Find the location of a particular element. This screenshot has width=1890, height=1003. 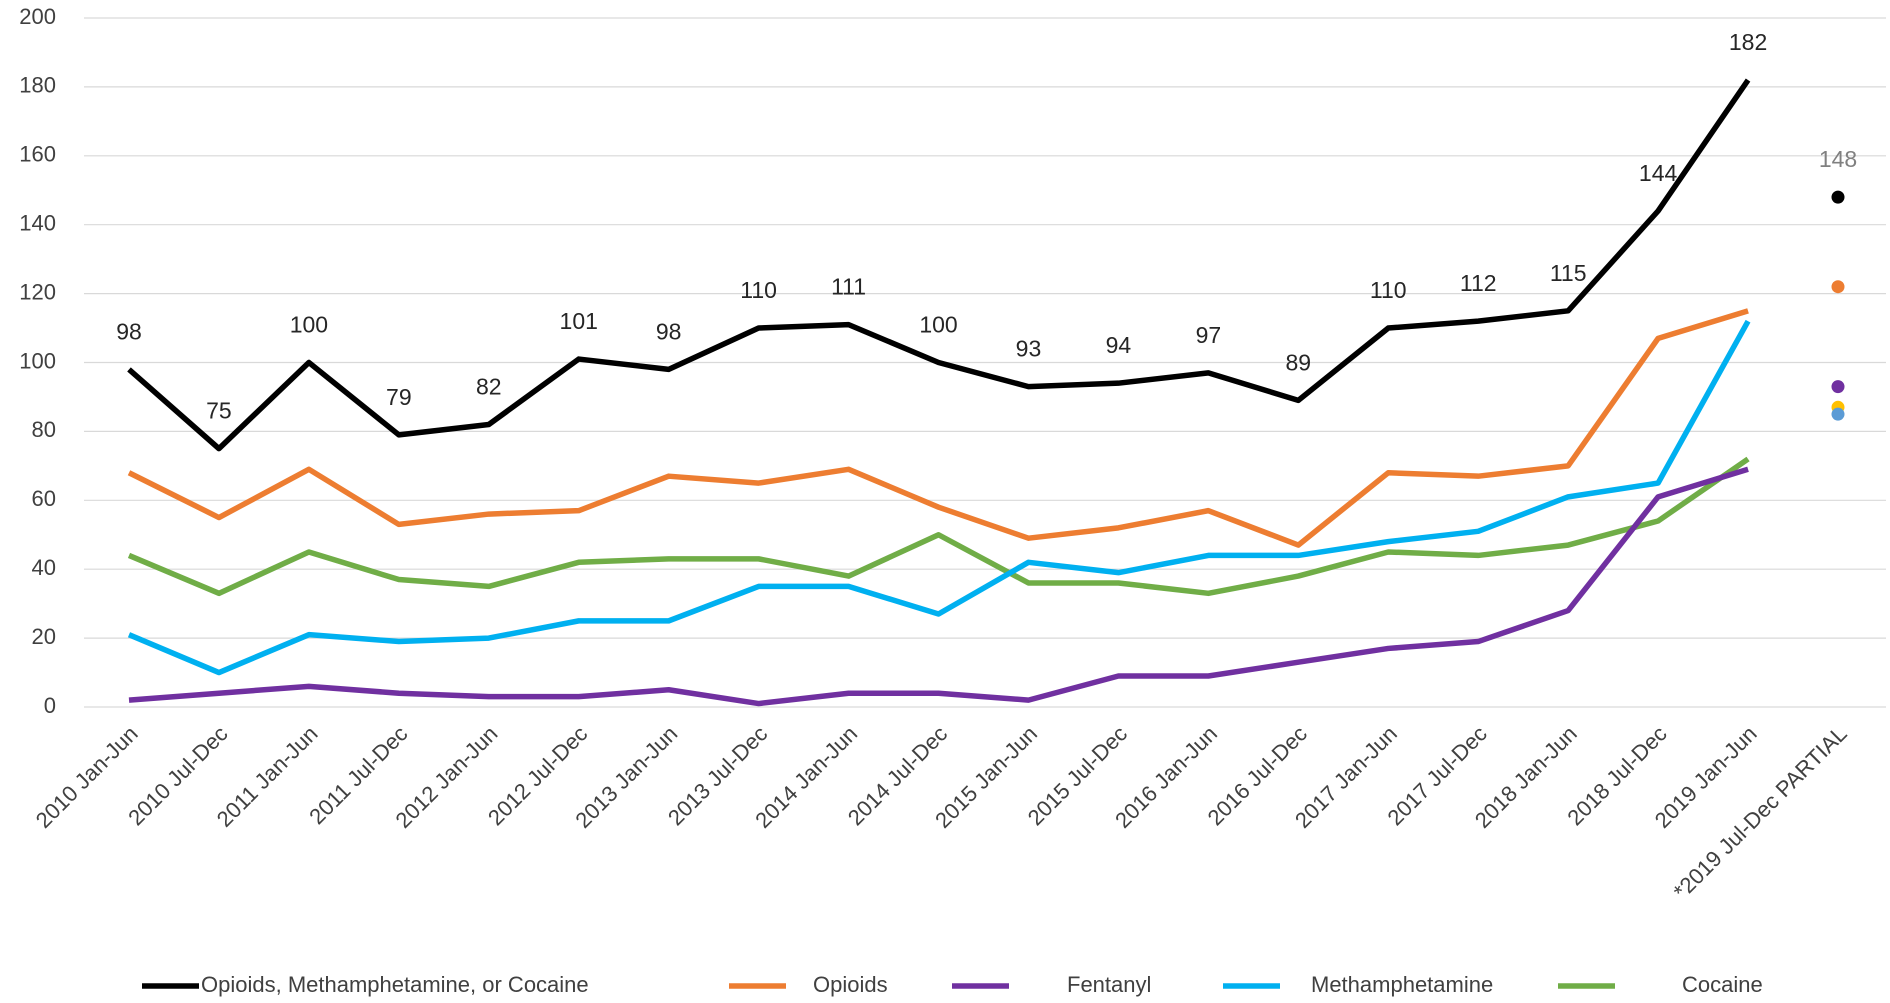

y-tick-label: 200 is located at coordinates (37, 16).